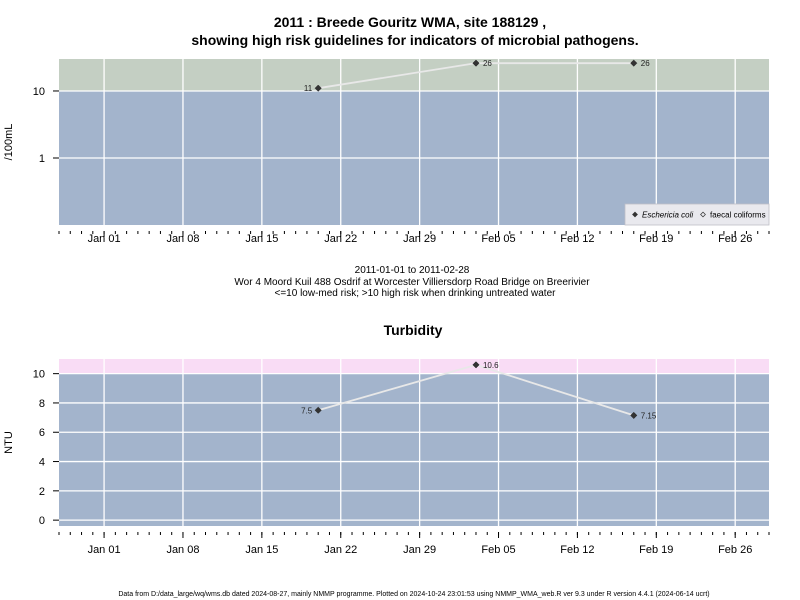  Describe the element at coordinates (738, 215) in the screenshot. I see `chart1-legend-label-1: faecal coliforms` at that location.